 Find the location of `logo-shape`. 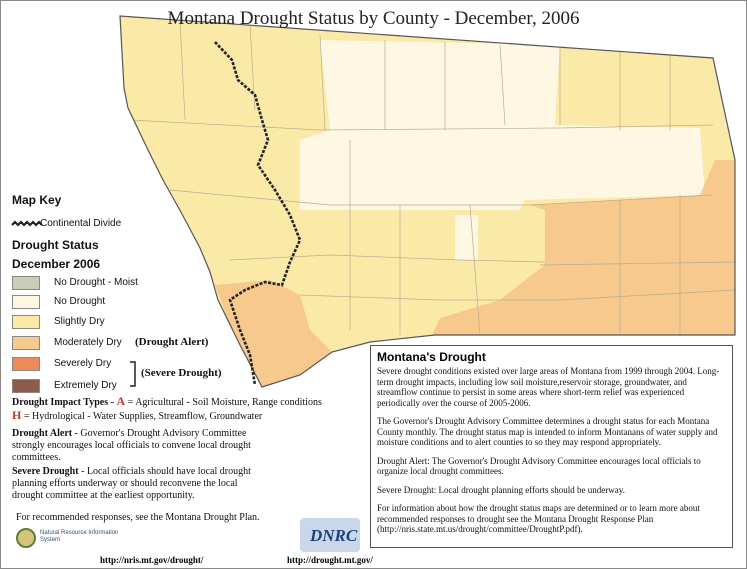

logo-shape is located at coordinates (26, 538).